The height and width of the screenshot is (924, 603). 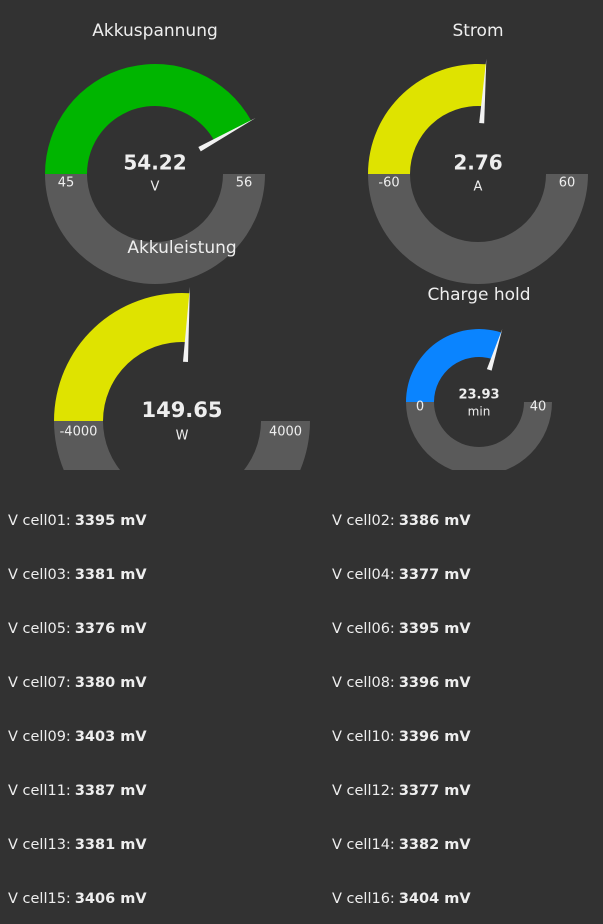 I want to click on cell-label: V cell09:, so click(x=39, y=737).